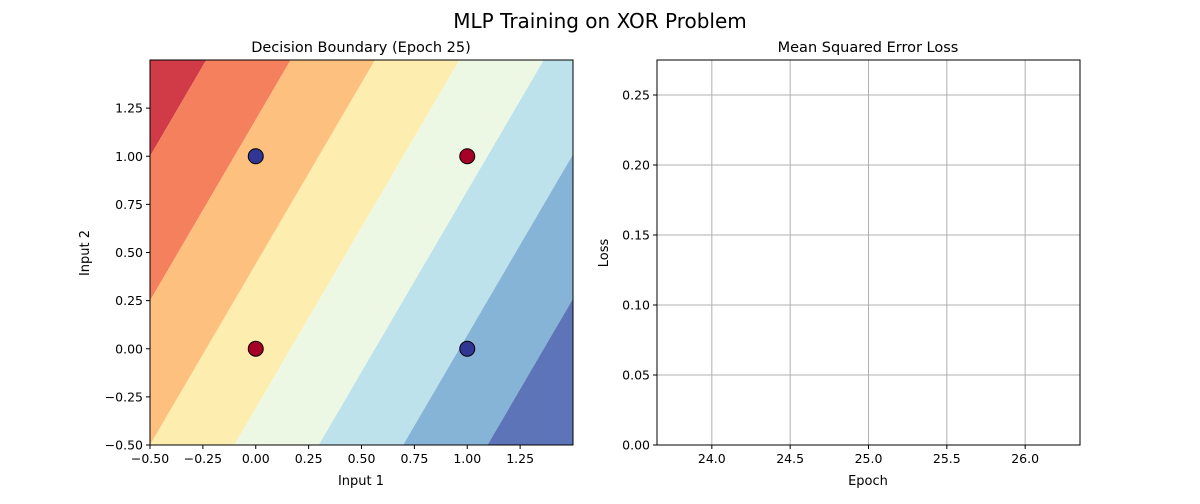 This screenshot has width=1200, height=504. Describe the element at coordinates (414, 458) in the screenshot. I see `x-tick-label: 0.75` at that location.